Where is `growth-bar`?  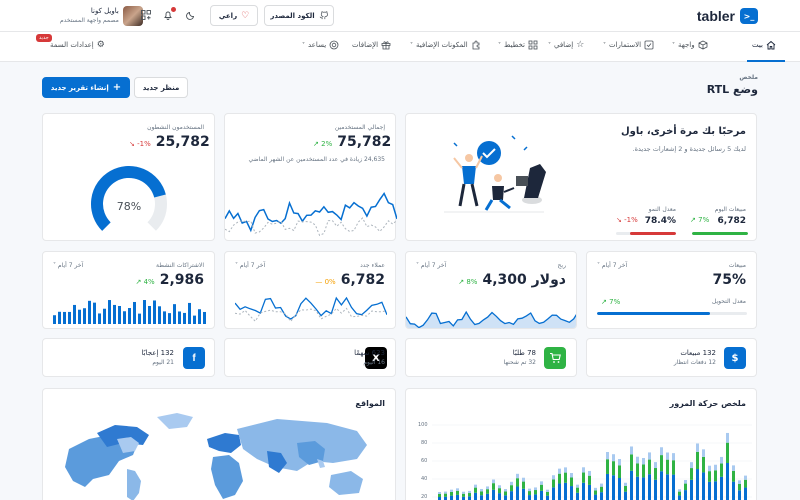 growth-bar is located at coordinates (646, 233).